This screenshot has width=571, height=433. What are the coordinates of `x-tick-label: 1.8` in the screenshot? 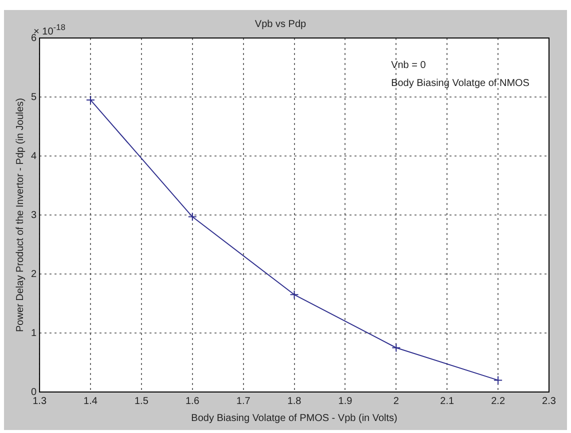 It's located at (294, 401).